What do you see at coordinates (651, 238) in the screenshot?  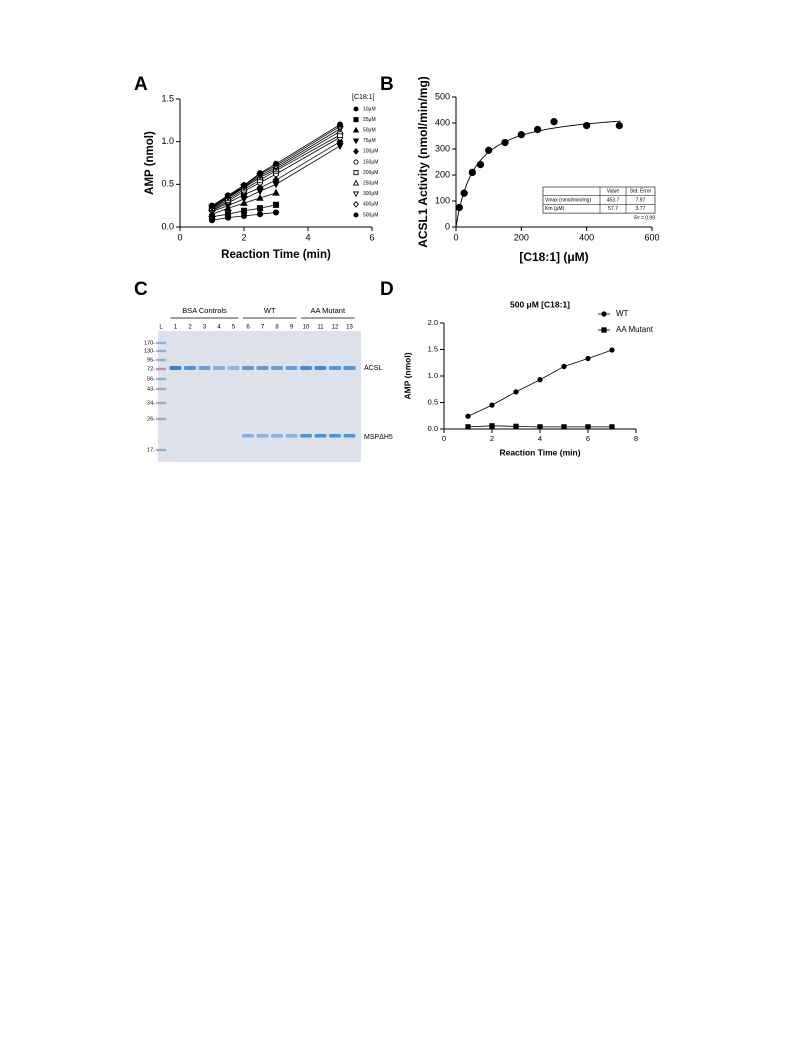 I see `x-tick-label: 600` at bounding box center [651, 238].